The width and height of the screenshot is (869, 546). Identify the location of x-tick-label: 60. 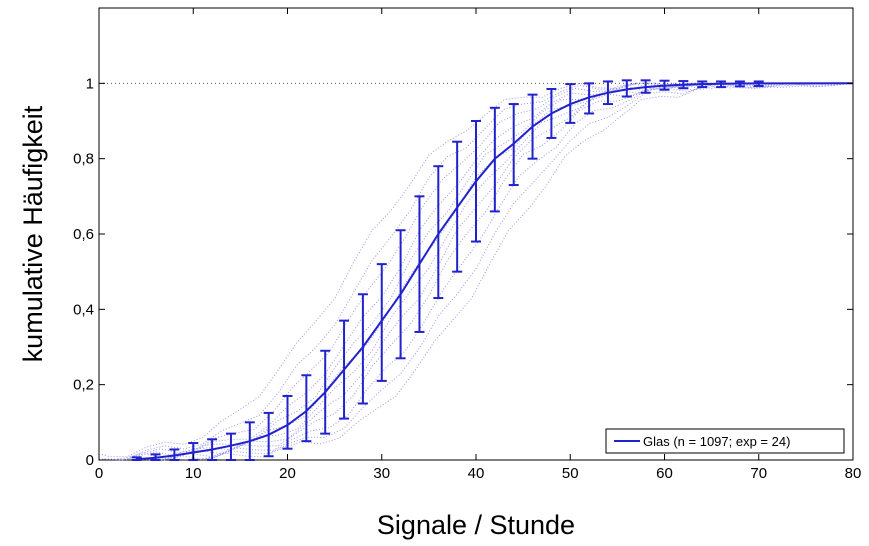
(664, 473).